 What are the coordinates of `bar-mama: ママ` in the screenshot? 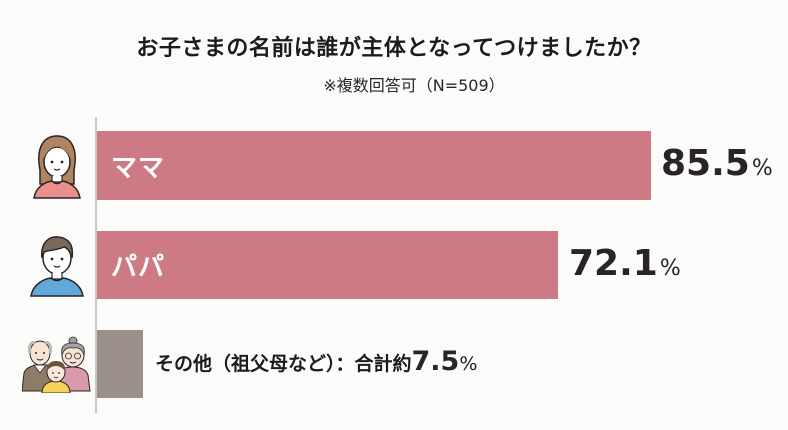 It's located at (374, 165).